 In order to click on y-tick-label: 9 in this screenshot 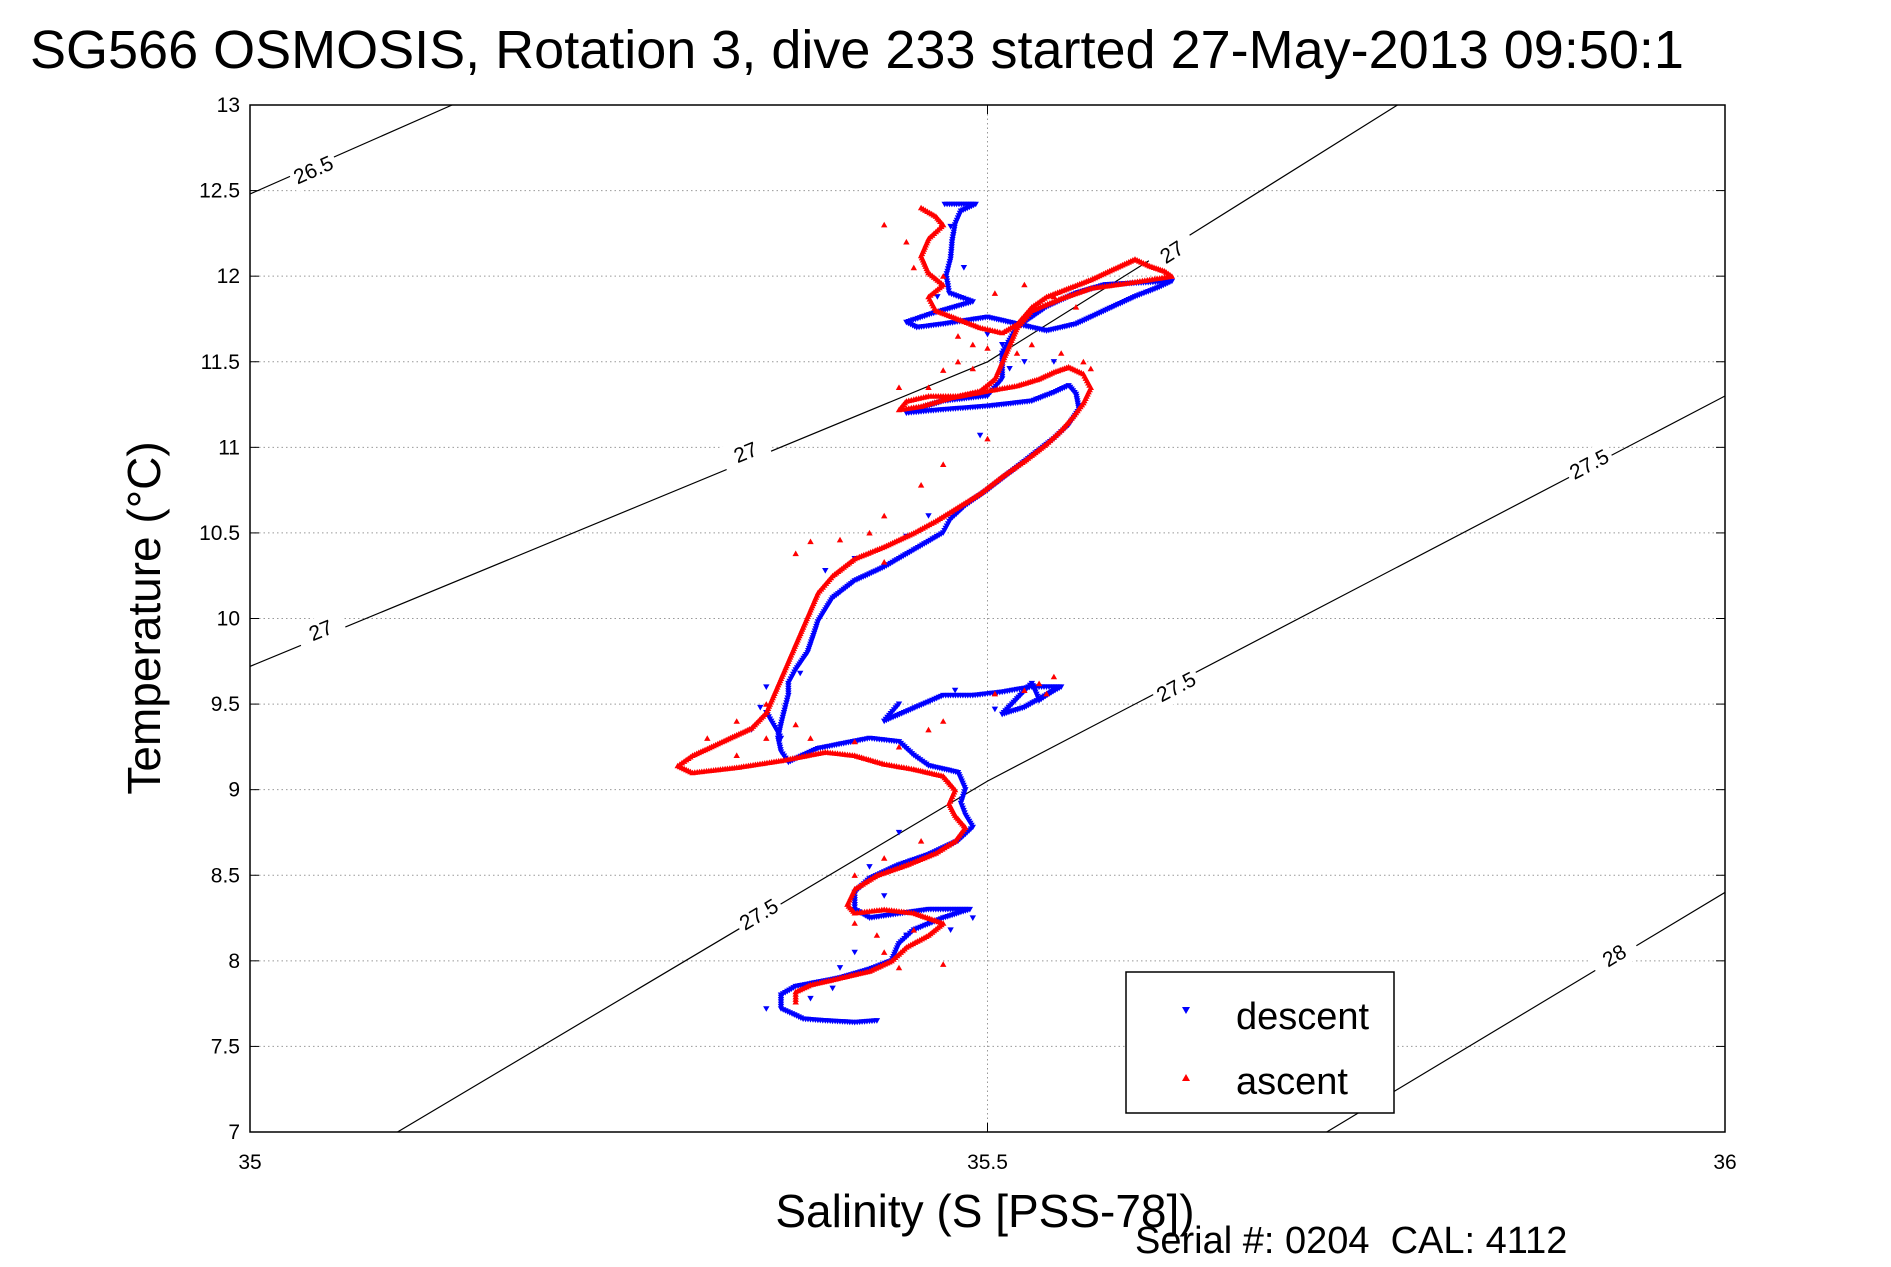, I will do `click(234, 790)`.